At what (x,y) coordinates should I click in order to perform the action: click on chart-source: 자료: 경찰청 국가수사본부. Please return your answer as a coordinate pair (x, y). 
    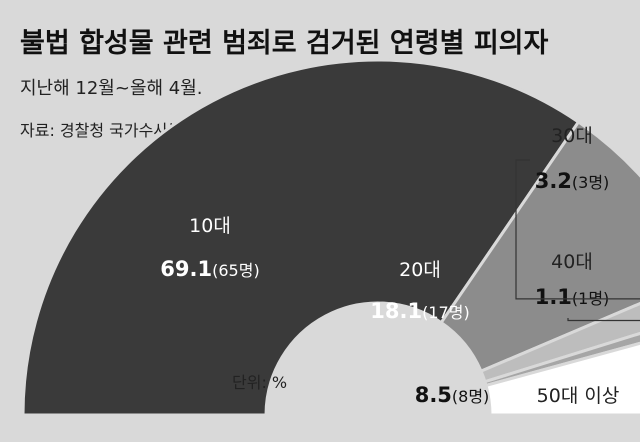
    Looking at the image, I should click on (108, 130).